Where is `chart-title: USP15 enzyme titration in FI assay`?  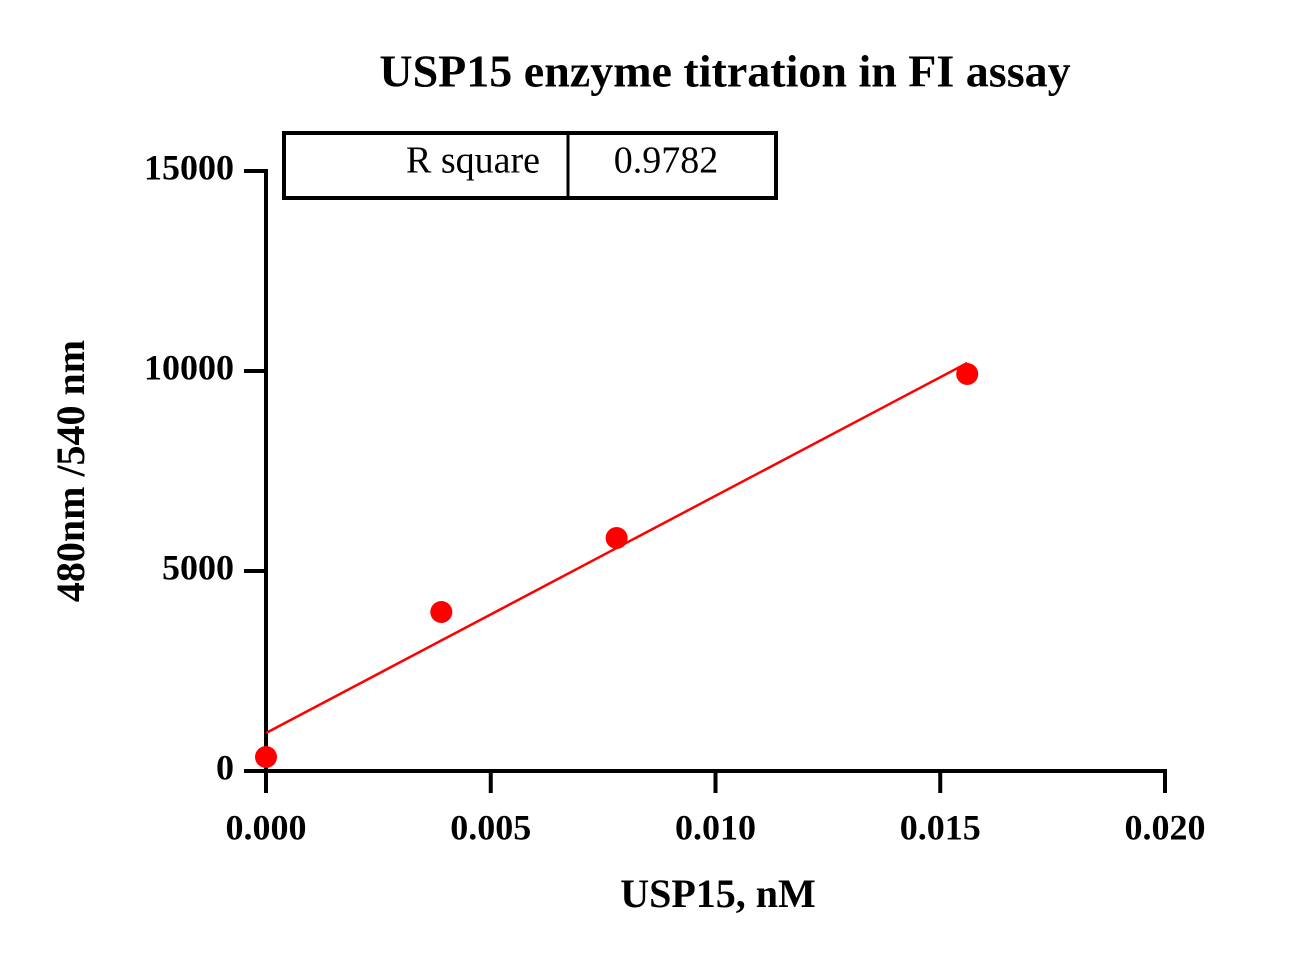 chart-title: USP15 enzyme titration in FI assay is located at coordinates (724, 71).